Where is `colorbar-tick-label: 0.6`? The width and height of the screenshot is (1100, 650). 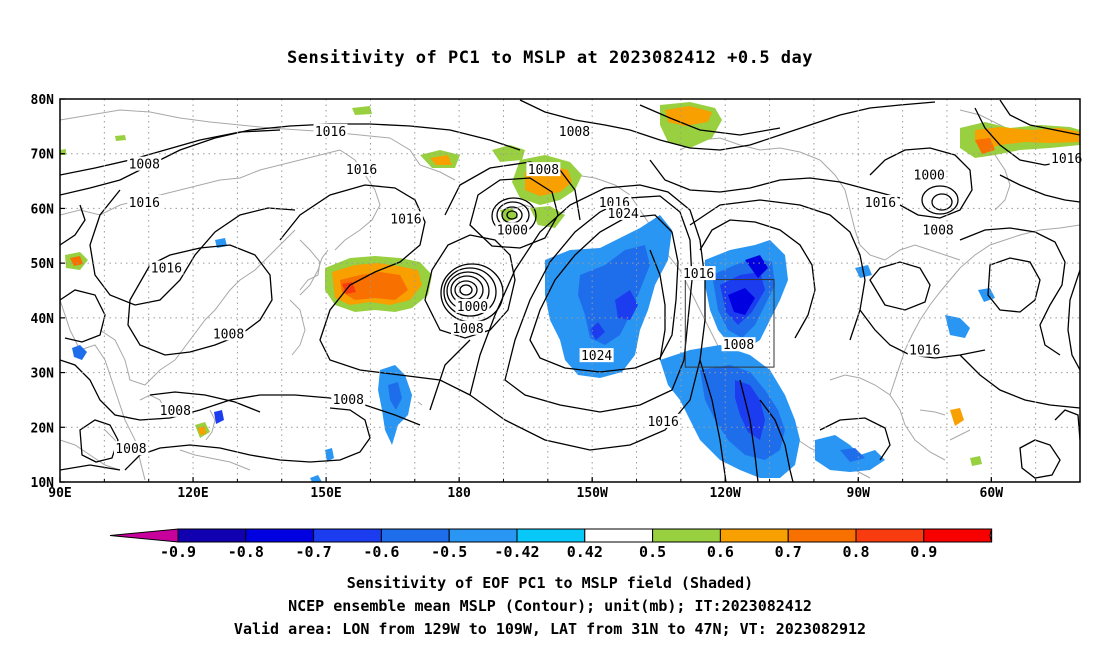 colorbar-tick-label: 0.6 is located at coordinates (720, 552).